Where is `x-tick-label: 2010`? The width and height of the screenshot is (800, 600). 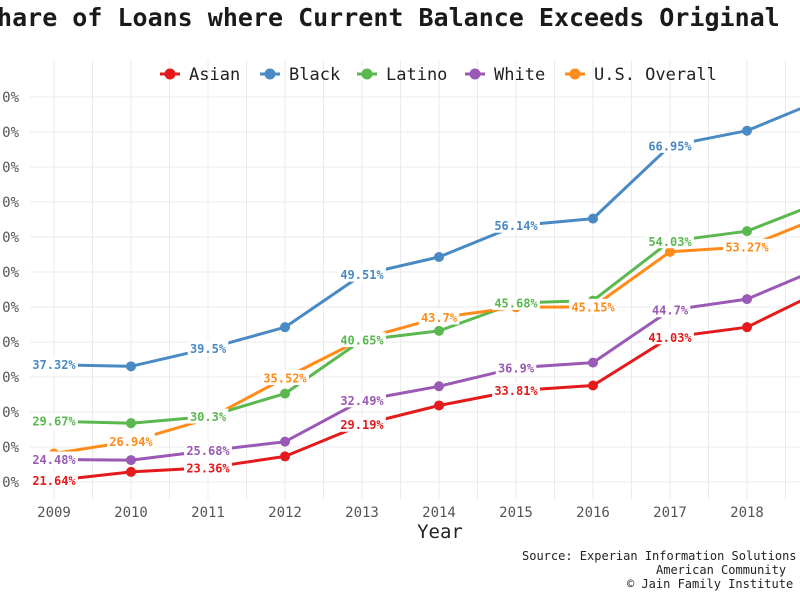
x-tick-label: 2010 is located at coordinates (131, 513).